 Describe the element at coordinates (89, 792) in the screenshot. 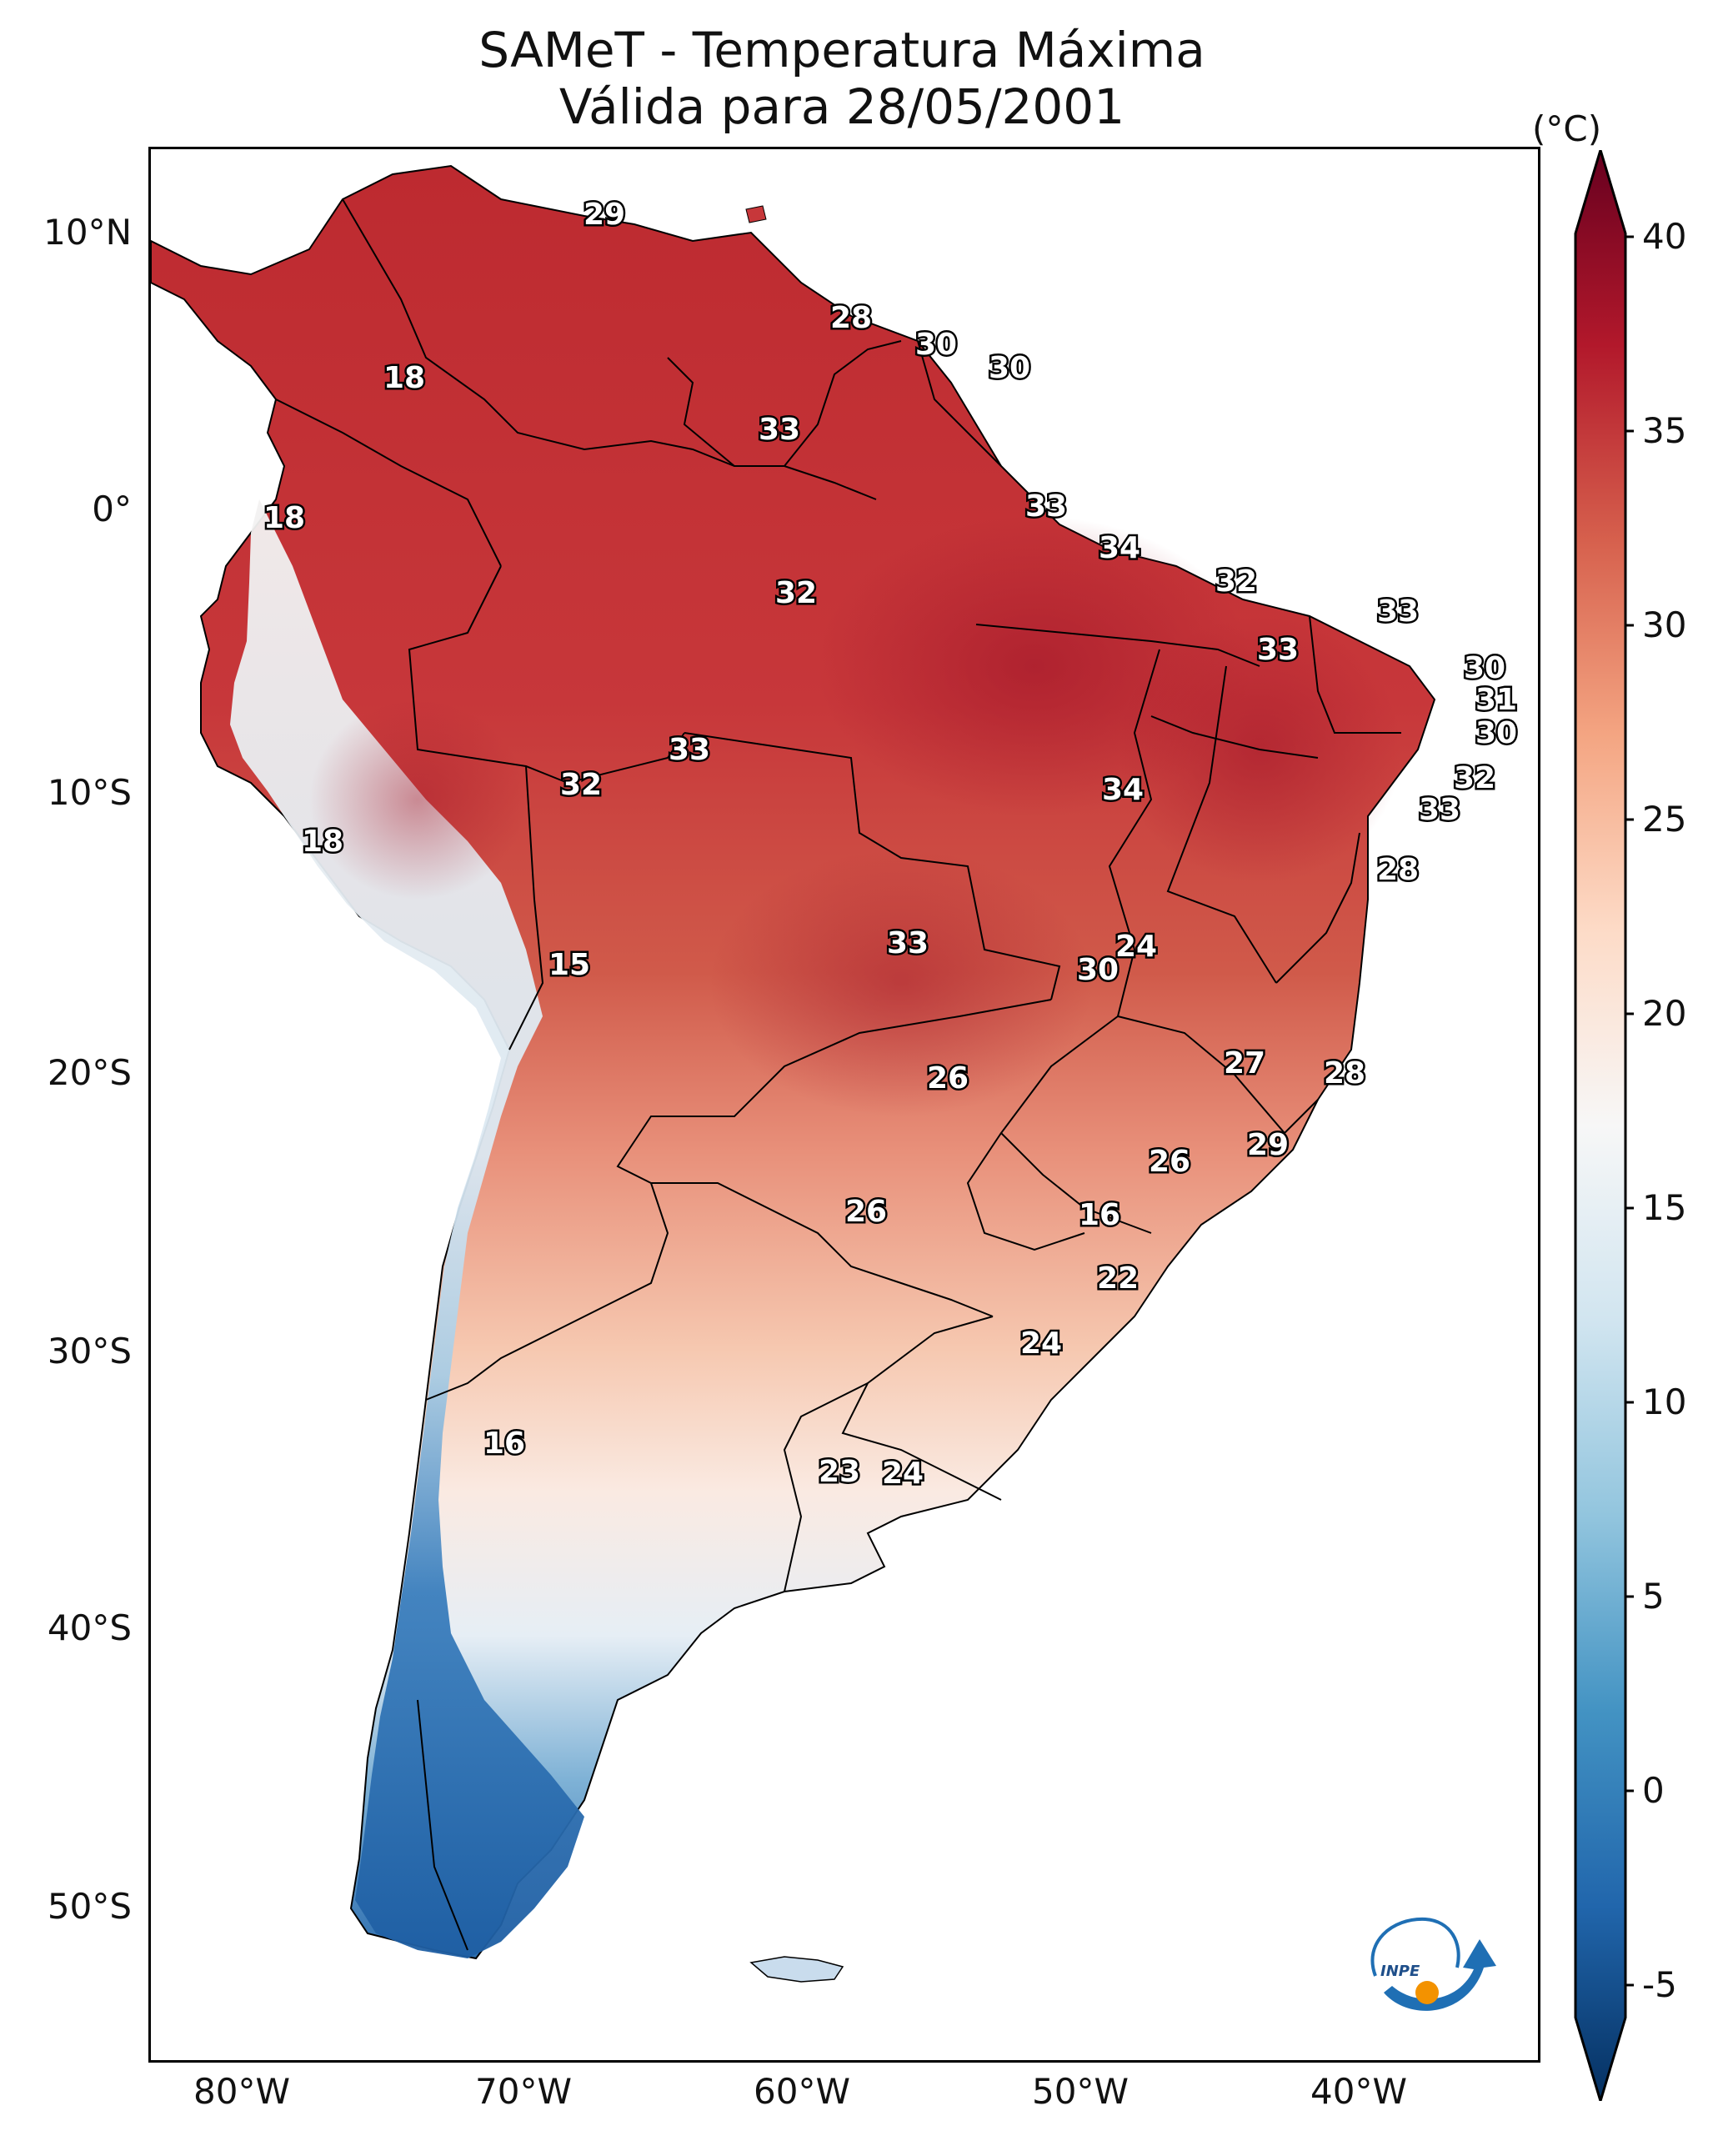

I see `lat-label-10s: 10°S` at that location.